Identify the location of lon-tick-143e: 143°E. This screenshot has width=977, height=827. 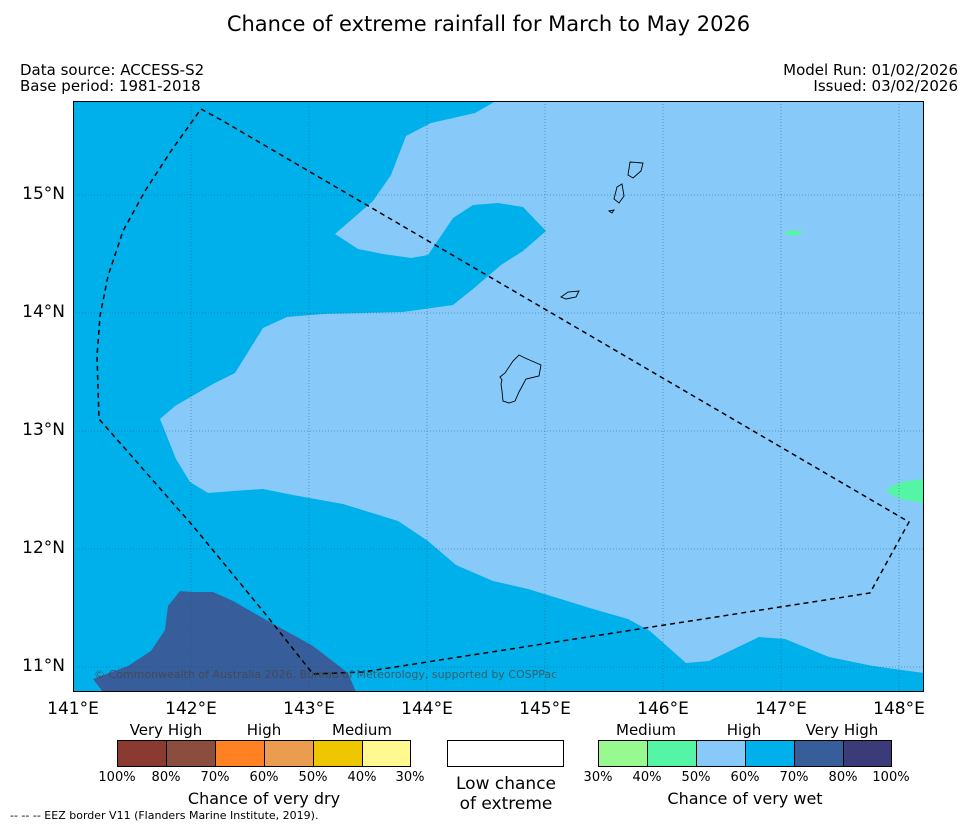
(309, 709).